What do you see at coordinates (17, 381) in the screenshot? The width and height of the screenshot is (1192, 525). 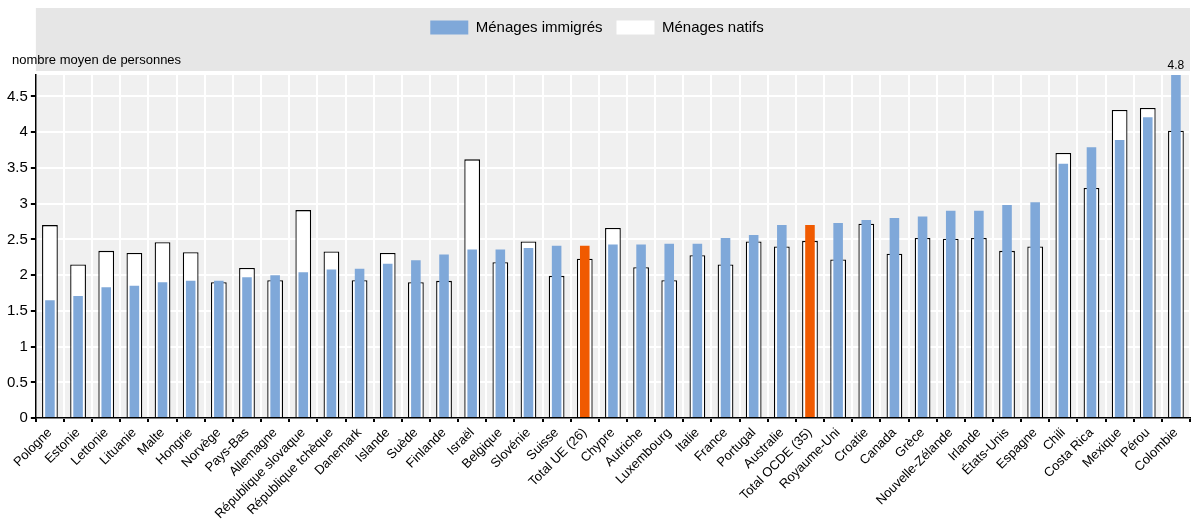 I see `y-tick-label: 0.5` at bounding box center [17, 381].